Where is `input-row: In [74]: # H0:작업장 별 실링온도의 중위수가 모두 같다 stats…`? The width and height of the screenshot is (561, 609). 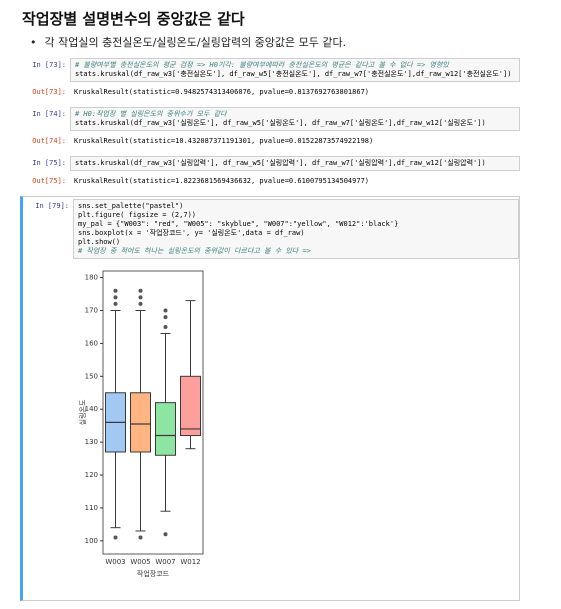
input-row: In [74]: # H0:작업장 별 실링온도의 중위수가 모두 같다 stats… is located at coordinates (270, 119).